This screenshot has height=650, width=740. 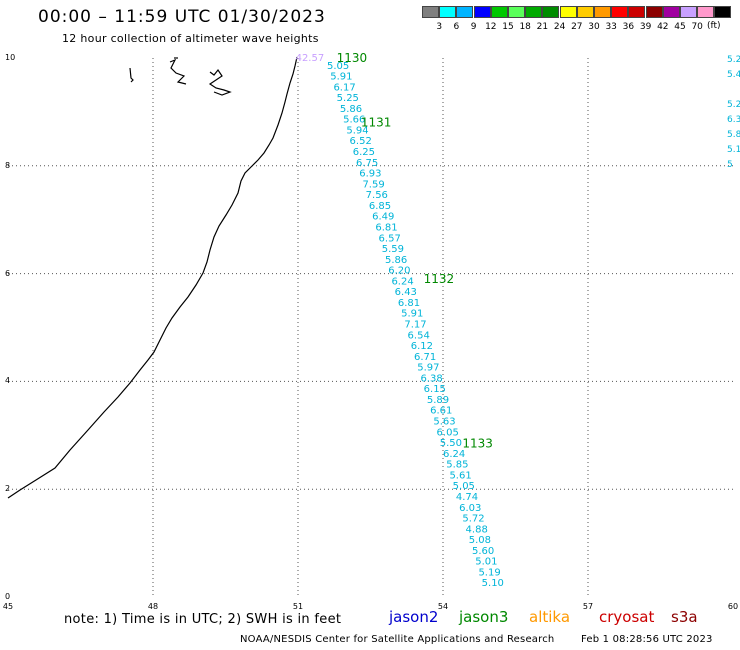 I want to click on legend-tick-label: 45, so click(x=680, y=27).